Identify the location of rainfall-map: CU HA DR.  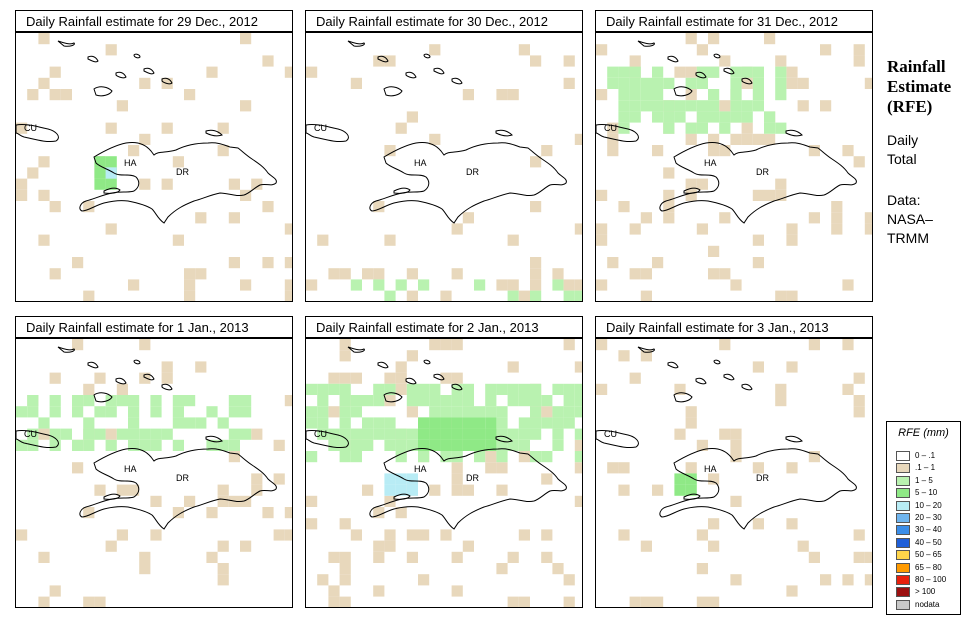
(444, 167).